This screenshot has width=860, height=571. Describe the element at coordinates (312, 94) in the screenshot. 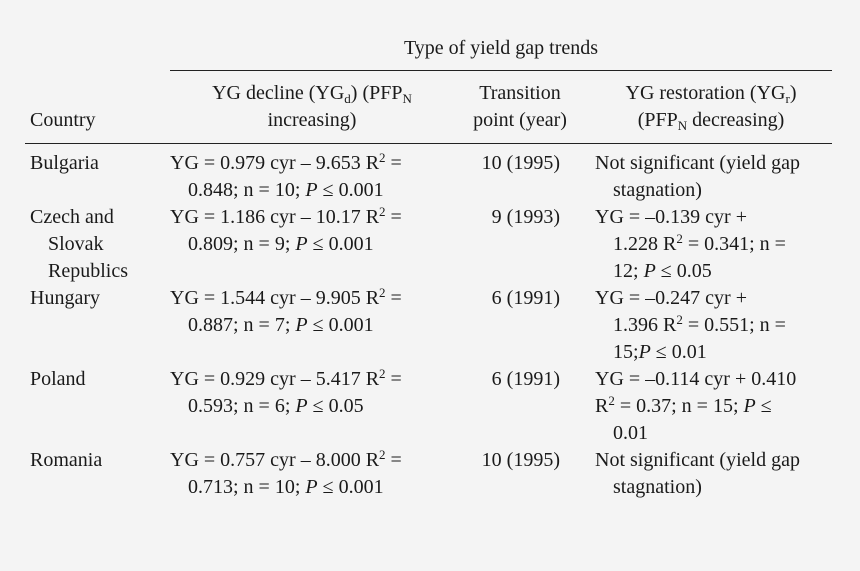

I see `header-decline-line1: YG decline (YGd) (PFPN` at that location.